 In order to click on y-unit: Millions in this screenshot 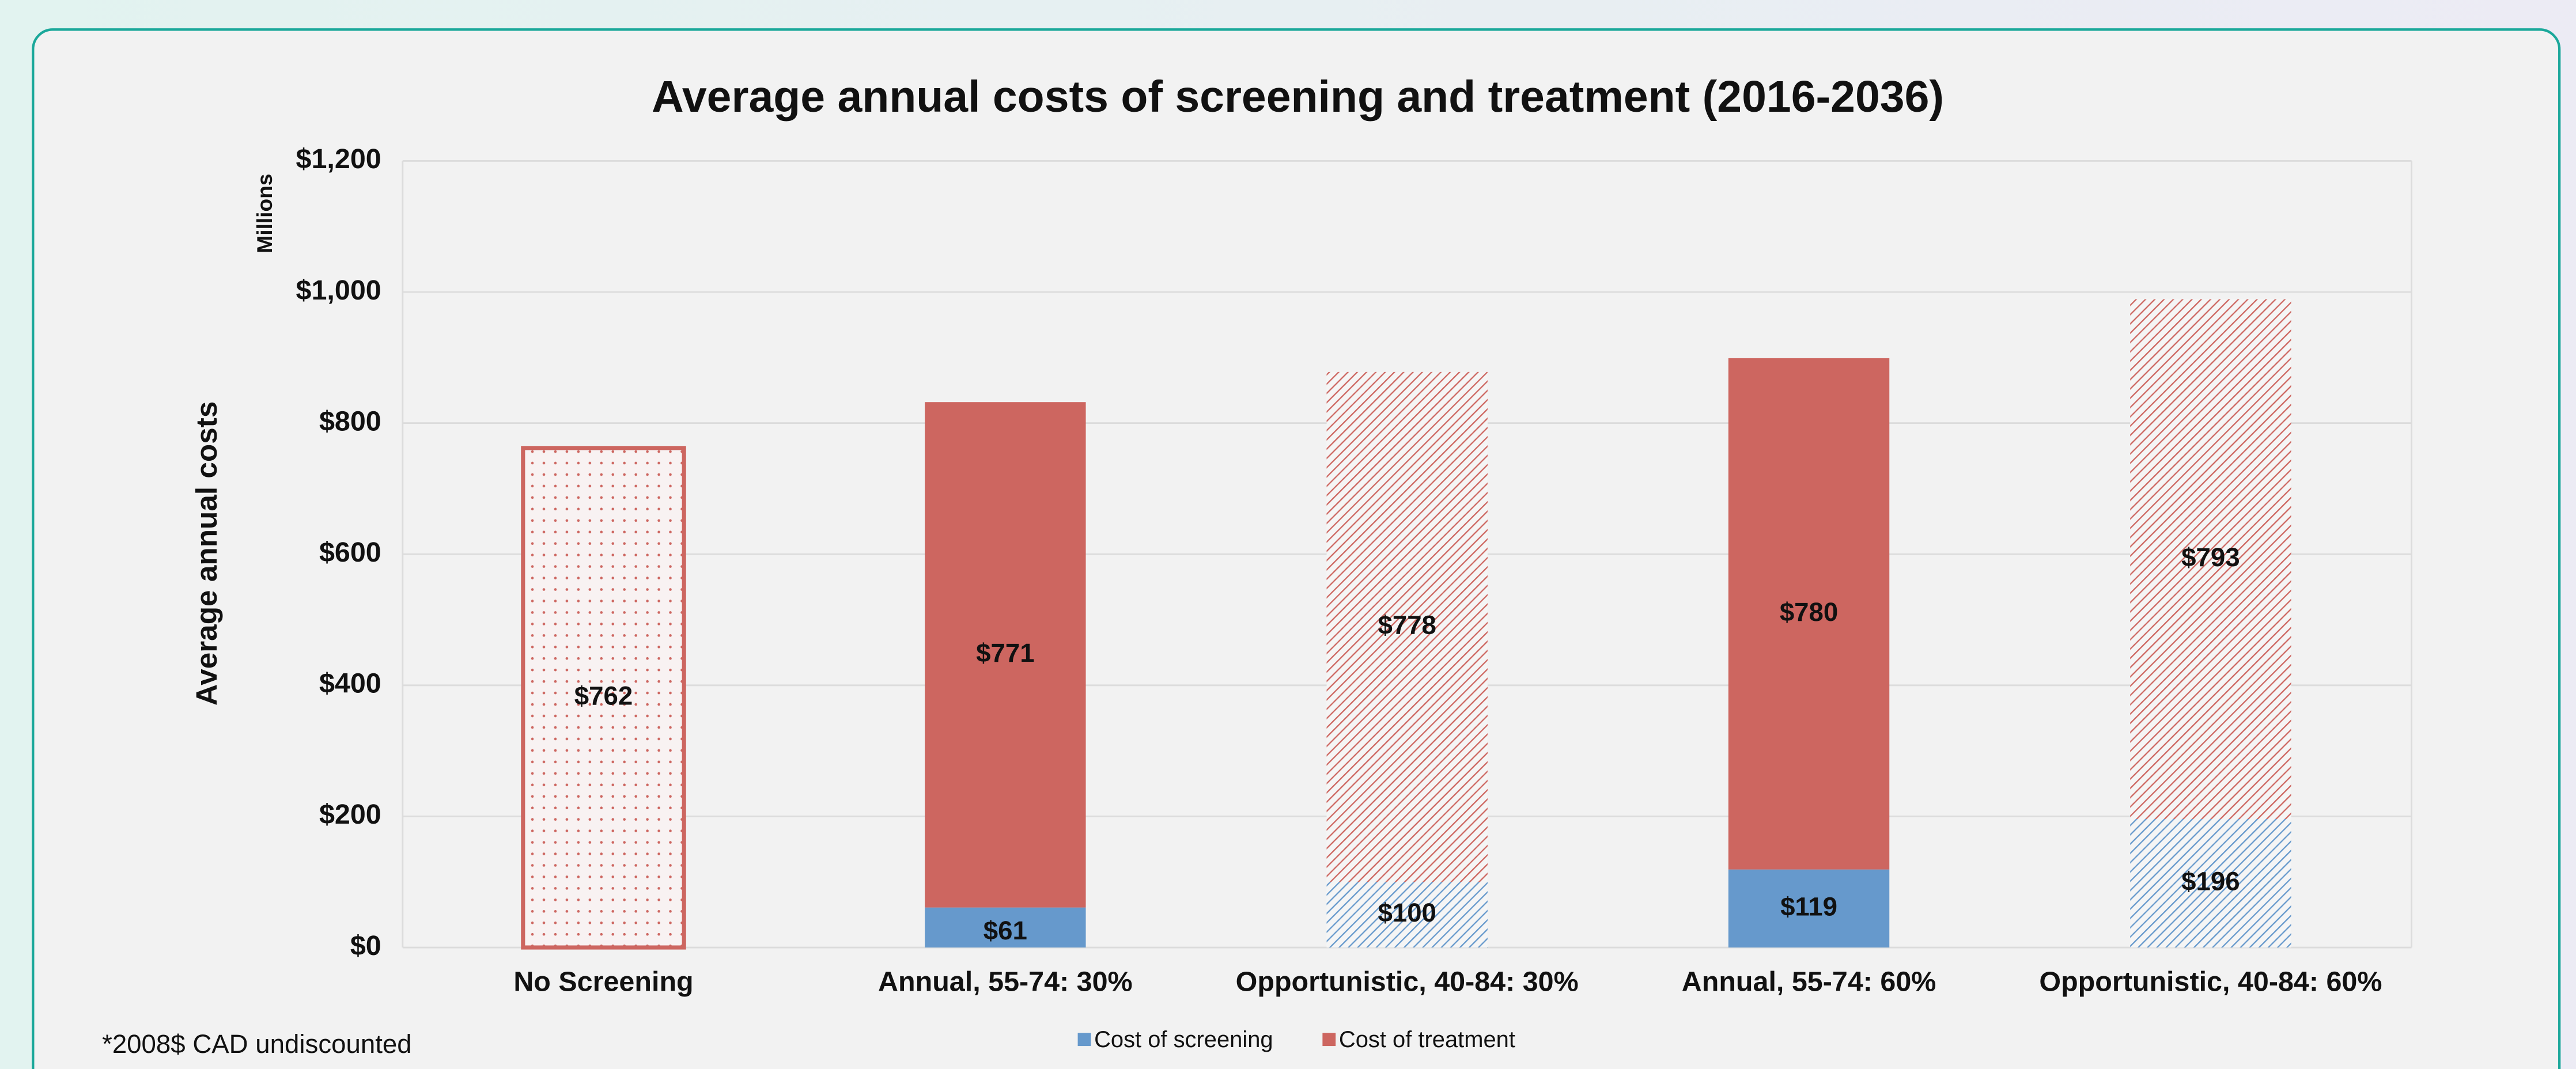, I will do `click(264, 213)`.